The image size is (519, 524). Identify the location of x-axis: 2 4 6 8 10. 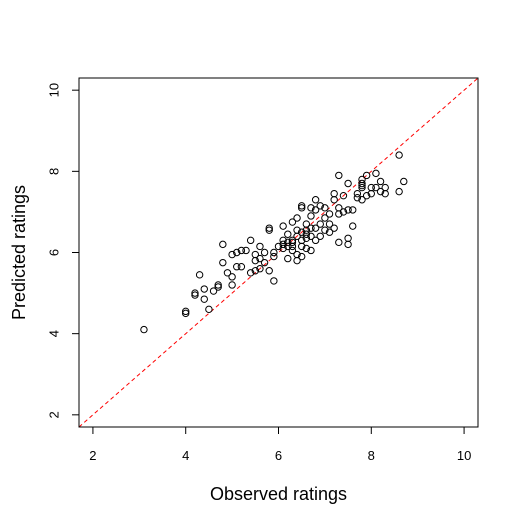
(280, 444).